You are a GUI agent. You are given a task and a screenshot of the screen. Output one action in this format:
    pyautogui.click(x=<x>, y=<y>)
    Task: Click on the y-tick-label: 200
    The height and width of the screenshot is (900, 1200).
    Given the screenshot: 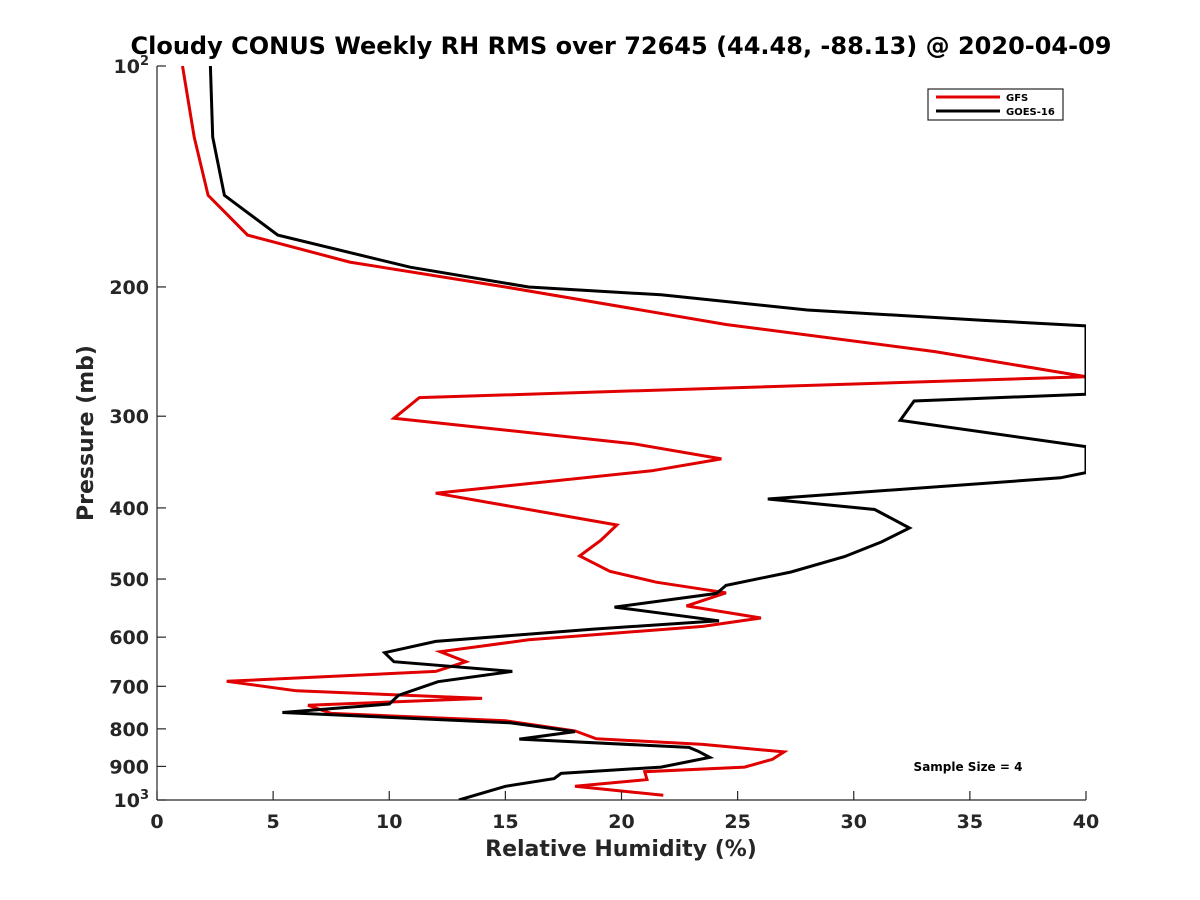 What is the action you would take?
    pyautogui.click(x=129, y=288)
    